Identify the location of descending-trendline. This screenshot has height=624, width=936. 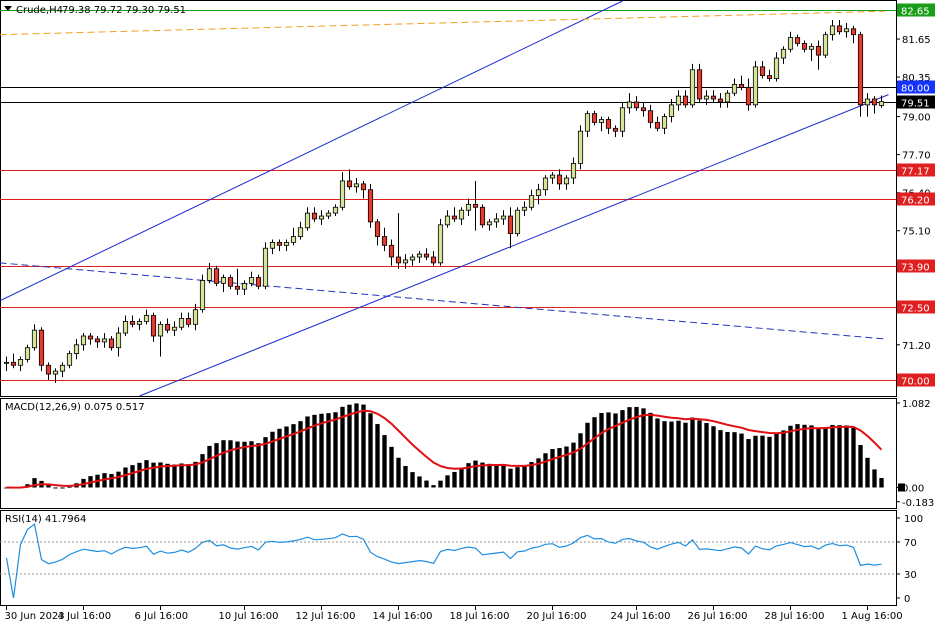
(443, 301).